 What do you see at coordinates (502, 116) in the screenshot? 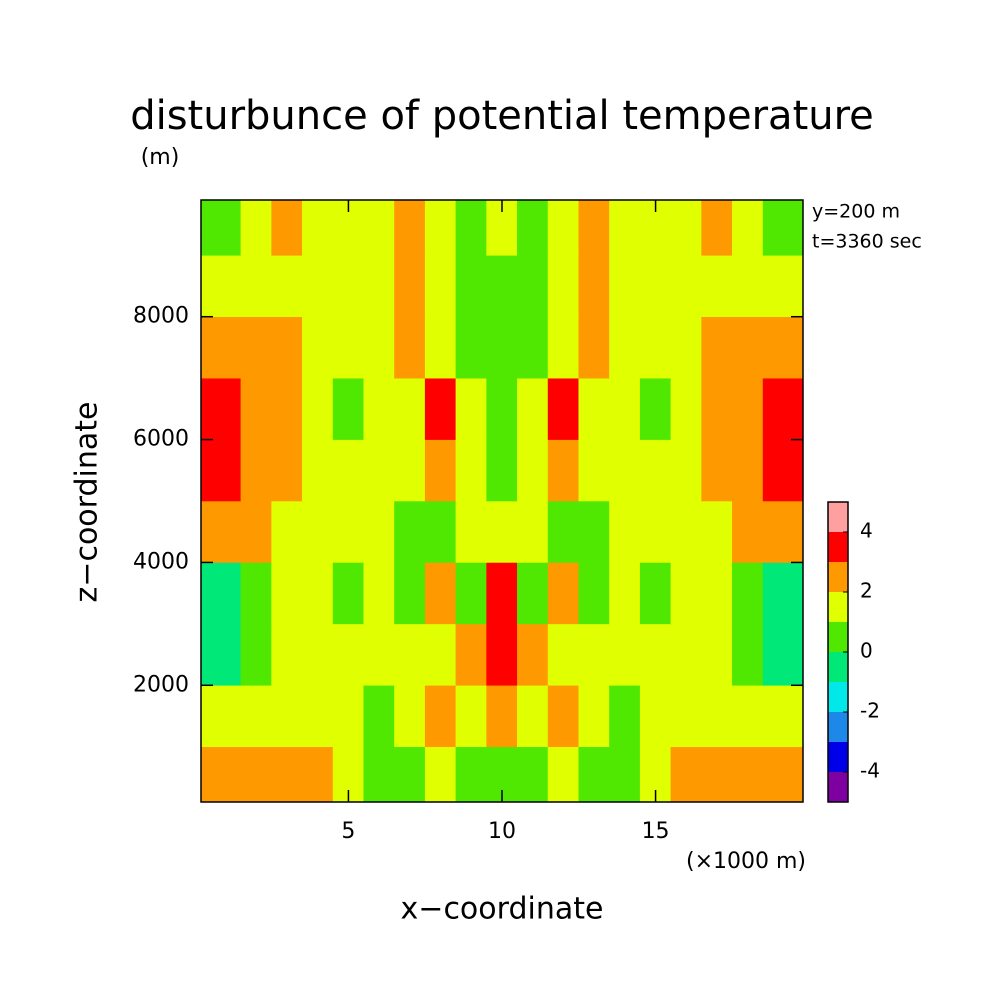
I see `chart-title: disturbunce of potential temperature` at bounding box center [502, 116].